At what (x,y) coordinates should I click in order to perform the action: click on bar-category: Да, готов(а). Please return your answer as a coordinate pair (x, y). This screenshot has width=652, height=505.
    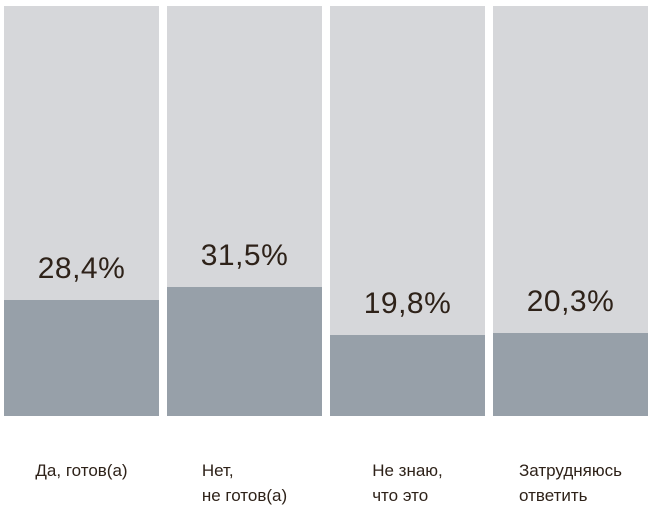
    Looking at the image, I should click on (81, 470).